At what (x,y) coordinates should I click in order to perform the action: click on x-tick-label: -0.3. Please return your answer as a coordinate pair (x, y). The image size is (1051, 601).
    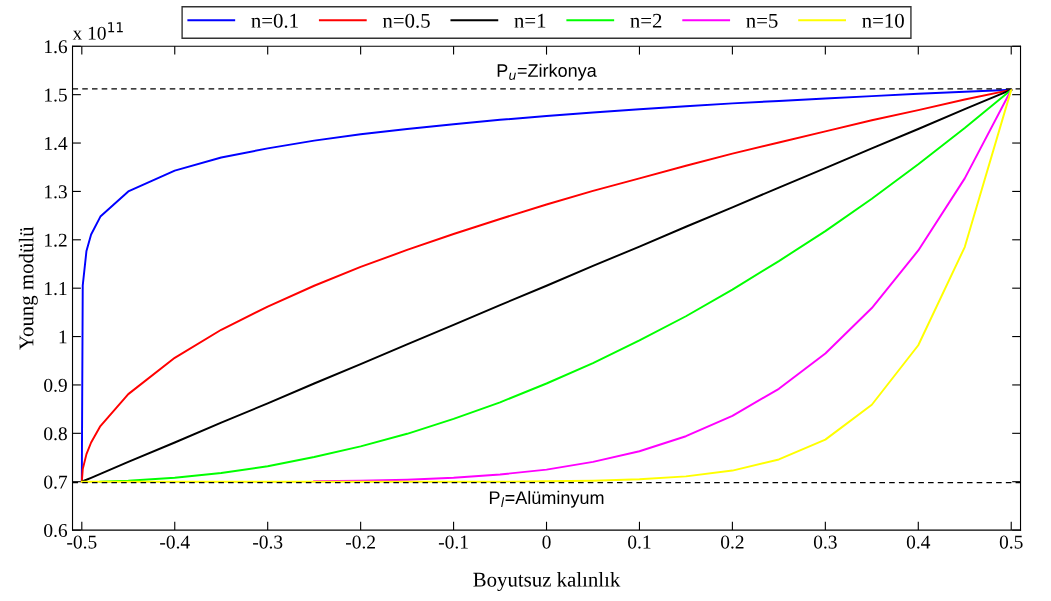
    Looking at the image, I should click on (268, 542).